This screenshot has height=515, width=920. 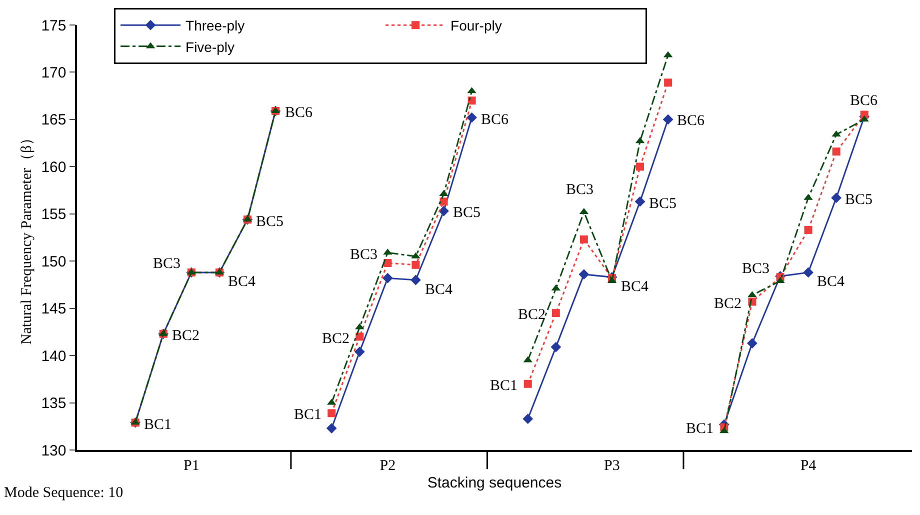 I want to click on y-tick-label: 145, so click(x=53, y=309).